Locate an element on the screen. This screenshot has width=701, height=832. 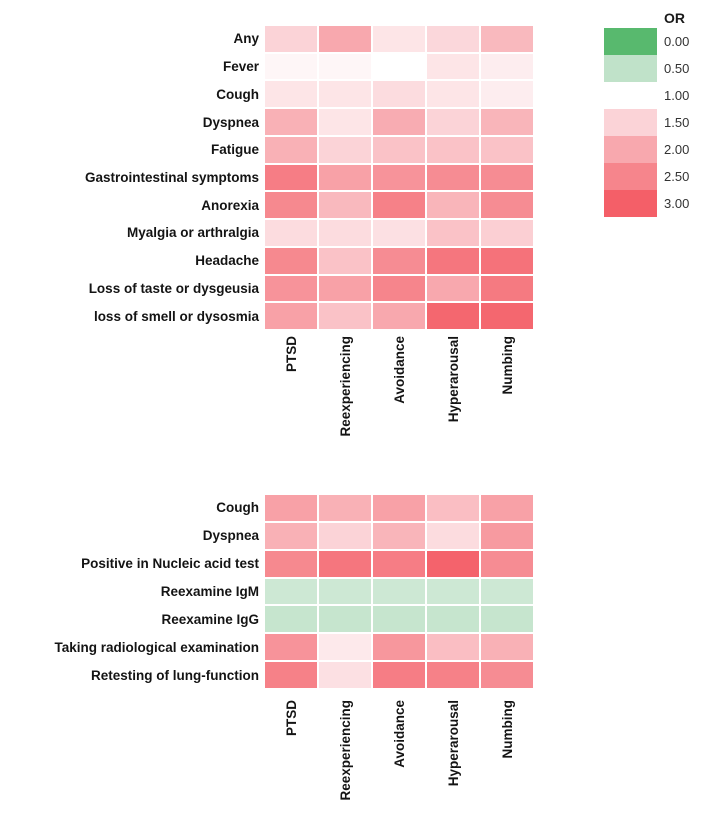
row-label: Fatigue is located at coordinates (234, 150).